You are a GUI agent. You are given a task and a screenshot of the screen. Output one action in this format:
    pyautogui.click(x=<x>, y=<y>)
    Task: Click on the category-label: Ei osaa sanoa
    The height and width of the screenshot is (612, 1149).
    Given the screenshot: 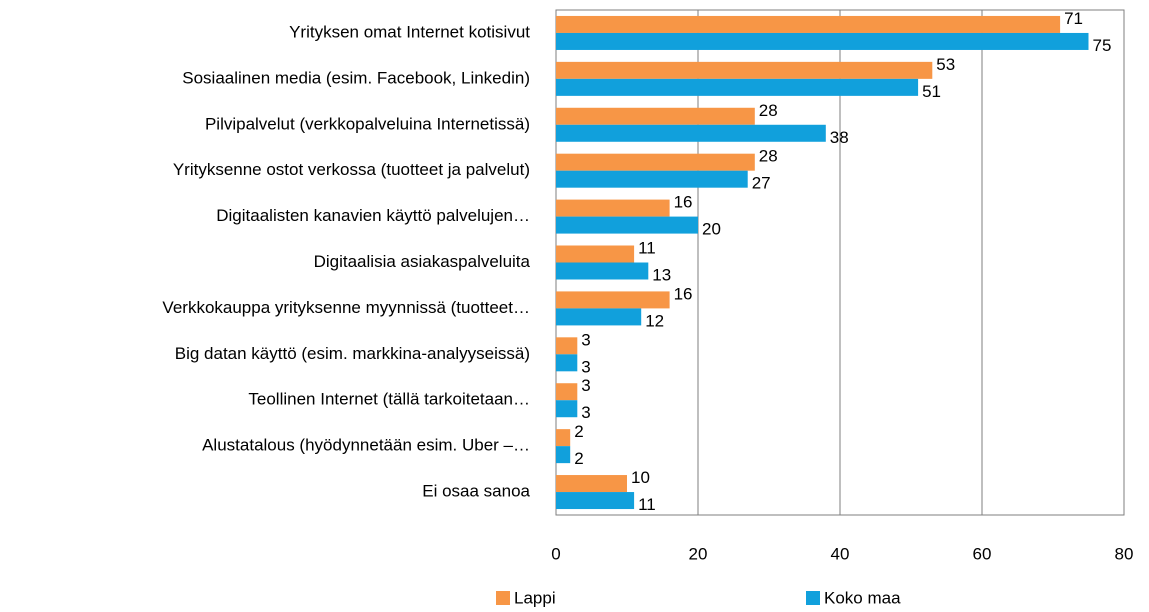 What is the action you would take?
    pyautogui.click(x=476, y=491)
    